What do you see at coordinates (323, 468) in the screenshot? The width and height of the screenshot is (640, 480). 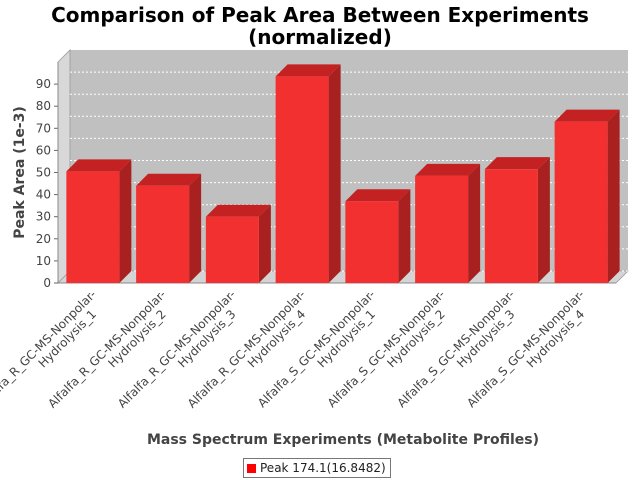 I see `legend-label: Peak 174.1(16.8482)` at bounding box center [323, 468].